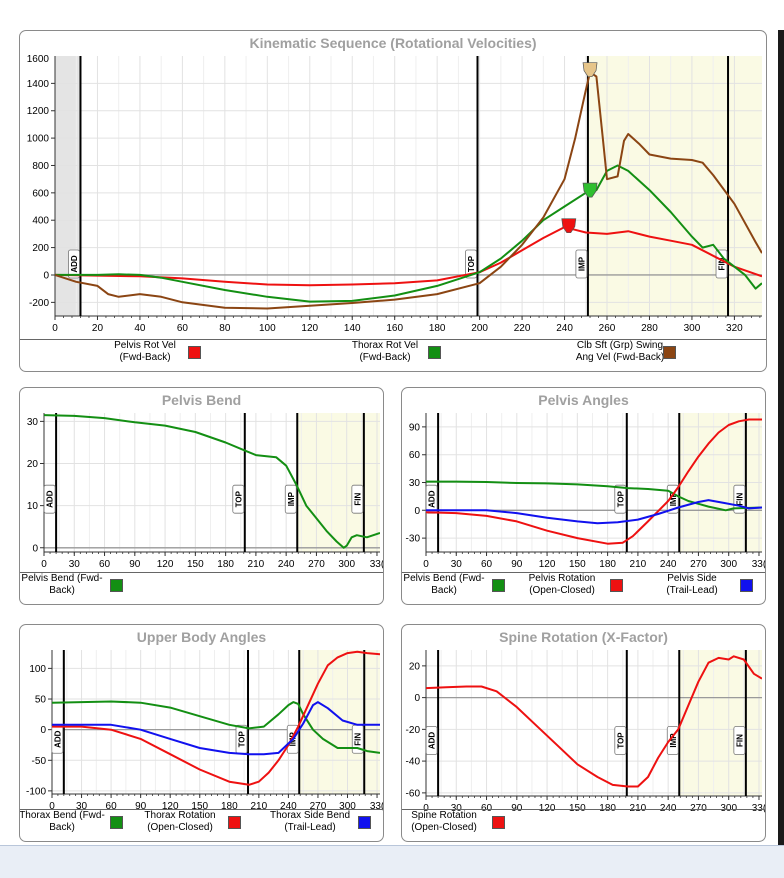 Image resolution: width=784 pixels, height=878 pixels. What do you see at coordinates (57, 739) in the screenshot?
I see `event-label-add: ADD` at bounding box center [57, 739].